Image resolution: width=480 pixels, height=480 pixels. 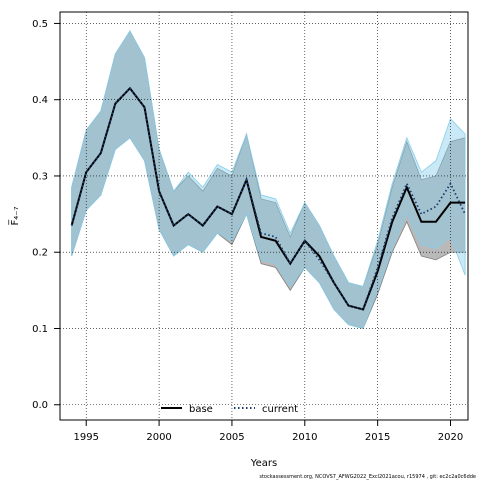 I want to click on y-tick-label-4: 0.4, so click(x=40, y=100).